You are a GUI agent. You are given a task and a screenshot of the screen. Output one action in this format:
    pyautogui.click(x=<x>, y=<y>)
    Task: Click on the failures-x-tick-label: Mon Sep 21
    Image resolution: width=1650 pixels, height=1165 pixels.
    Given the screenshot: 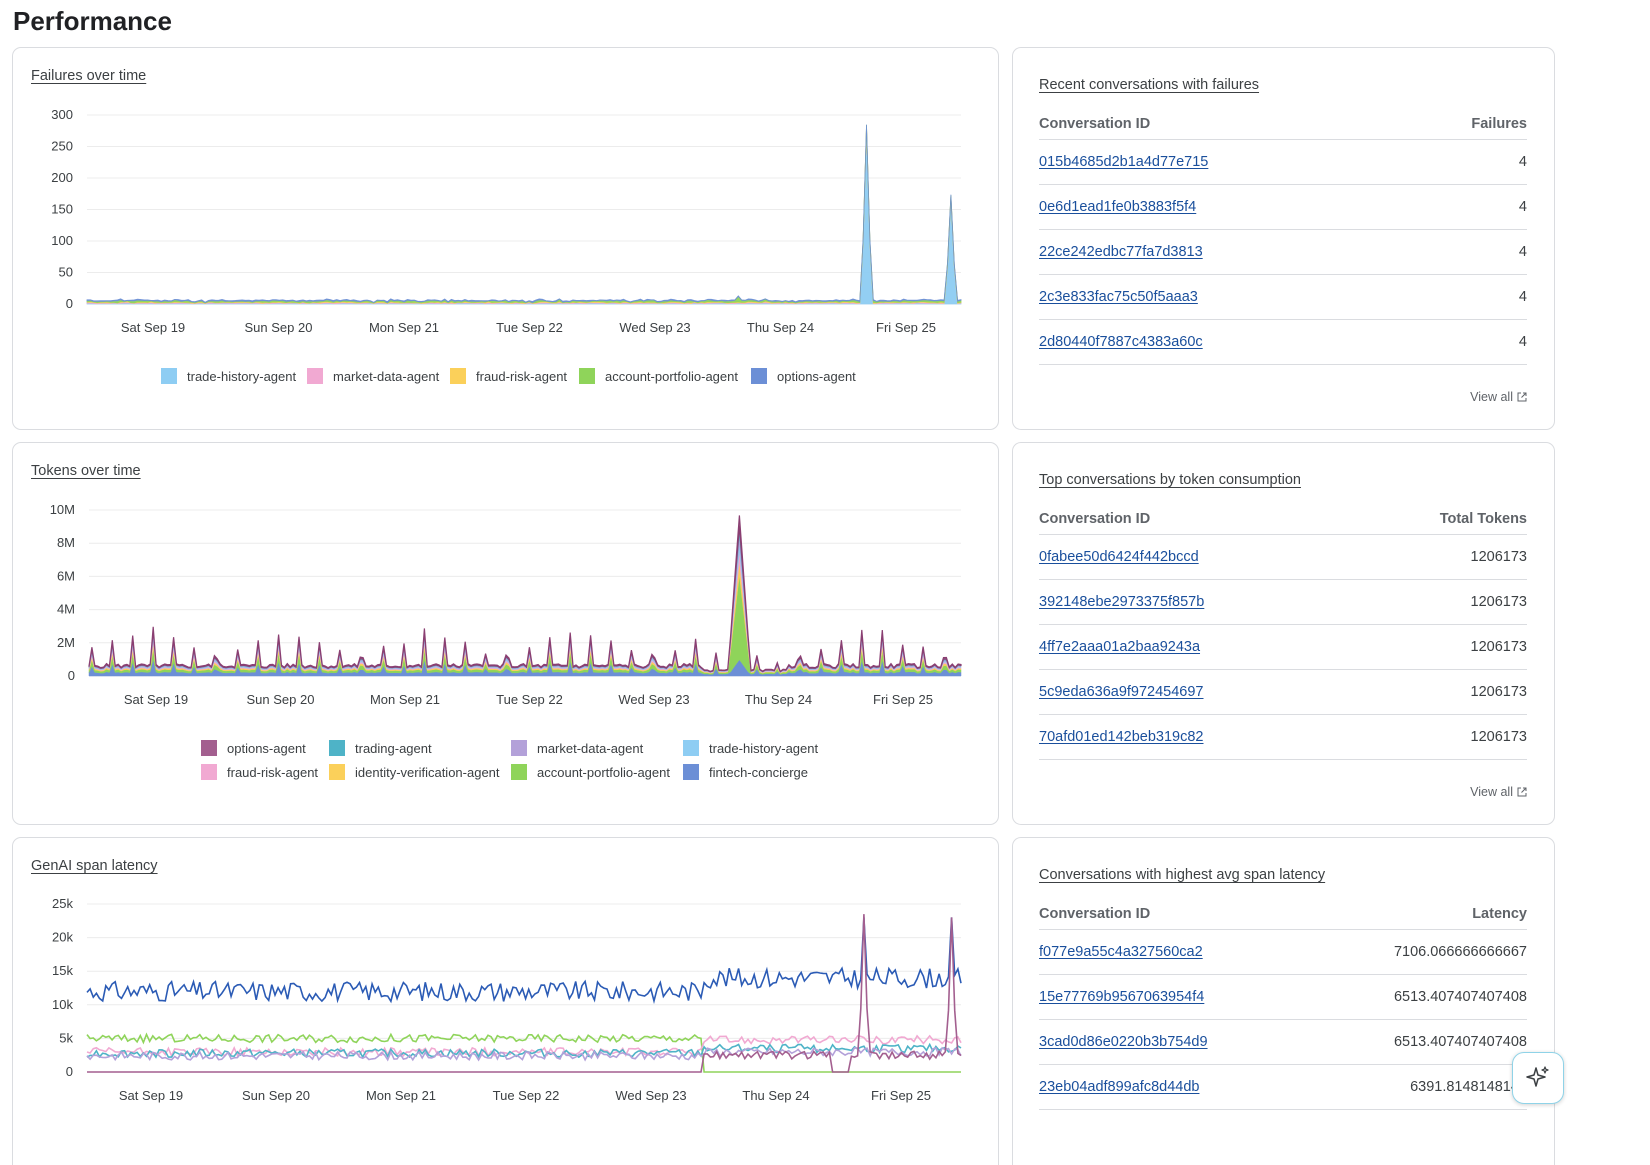 What is the action you would take?
    pyautogui.click(x=404, y=327)
    